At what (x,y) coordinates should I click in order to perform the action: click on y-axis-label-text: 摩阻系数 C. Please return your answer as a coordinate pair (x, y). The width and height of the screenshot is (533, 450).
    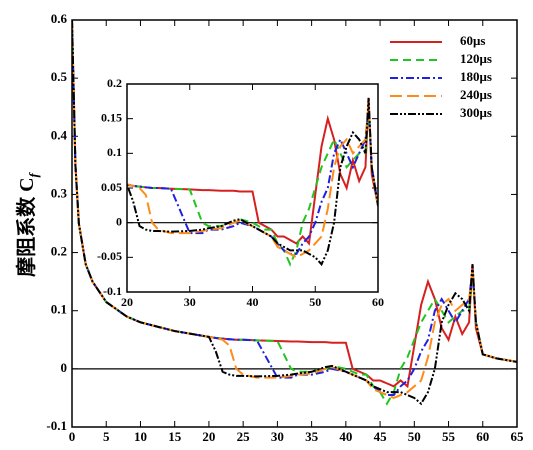
    Looking at the image, I should click on (26, 226).